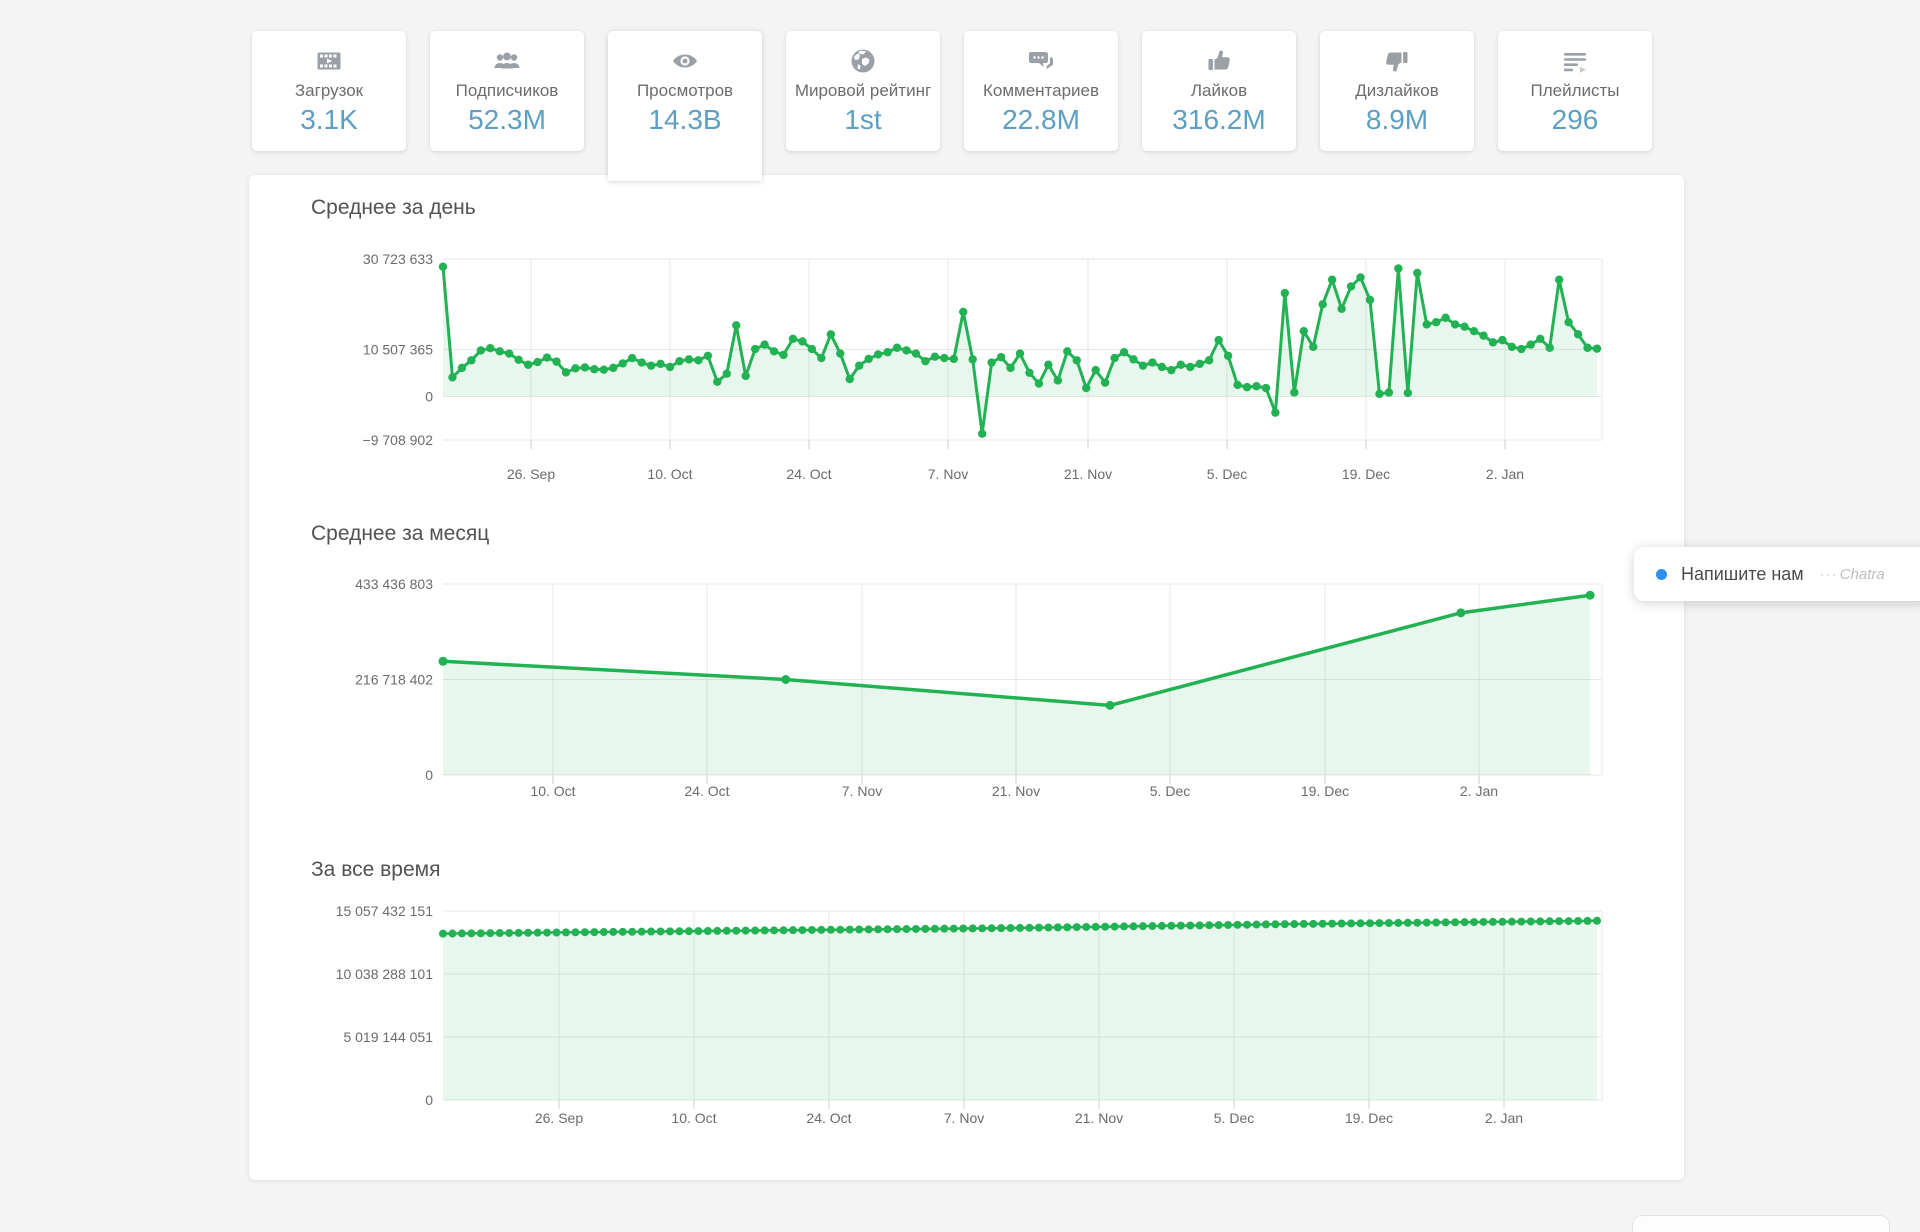 Image resolution: width=1920 pixels, height=1232 pixels. I want to click on tab-dislikes: Дизлайков 8.9M, so click(1397, 91).